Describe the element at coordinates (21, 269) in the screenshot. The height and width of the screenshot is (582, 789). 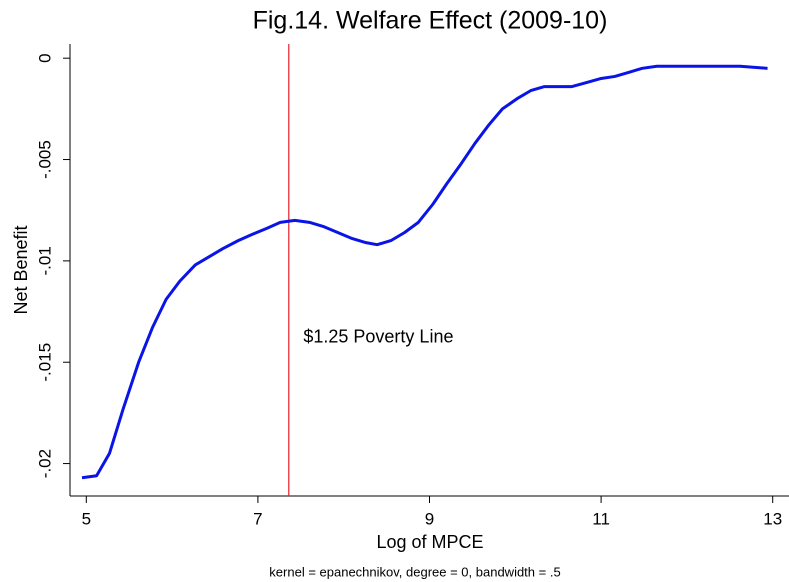
I see `y-axis-label: Net Benefit` at that location.